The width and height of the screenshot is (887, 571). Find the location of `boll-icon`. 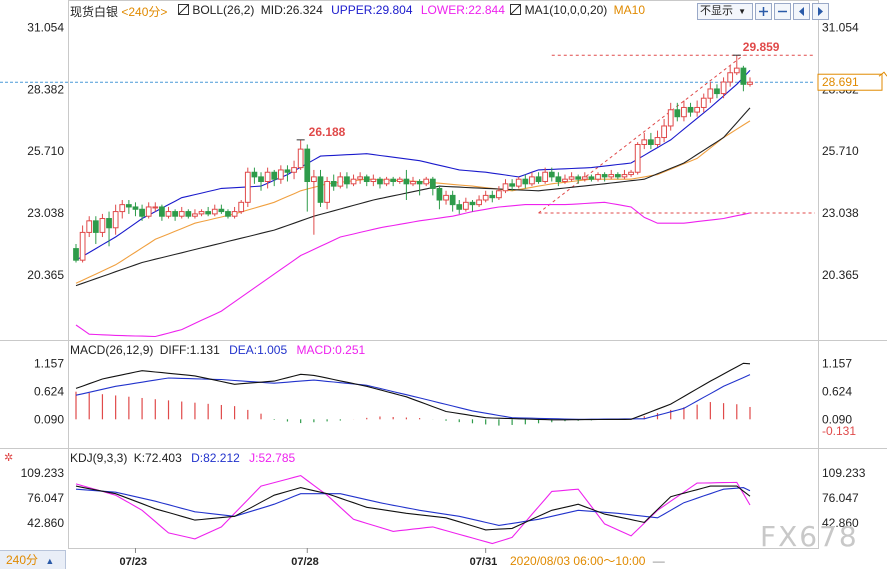

boll-icon is located at coordinates (183, 9).